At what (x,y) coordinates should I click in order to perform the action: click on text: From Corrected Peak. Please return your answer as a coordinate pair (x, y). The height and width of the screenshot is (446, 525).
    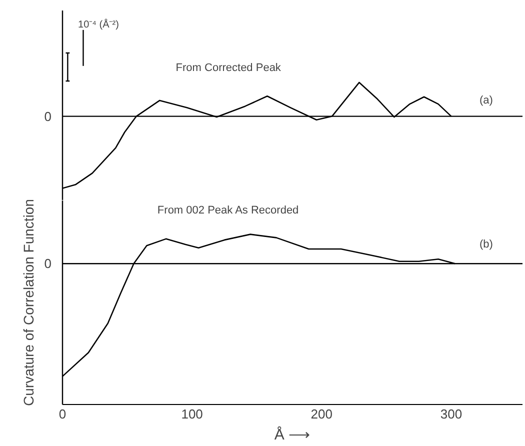
    Looking at the image, I should click on (229, 68).